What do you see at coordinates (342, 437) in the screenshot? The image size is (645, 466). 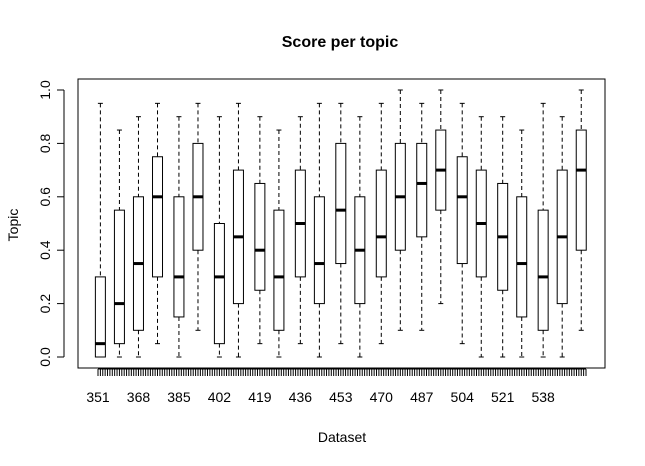 I see `x-axis-label: Dataset` at bounding box center [342, 437].